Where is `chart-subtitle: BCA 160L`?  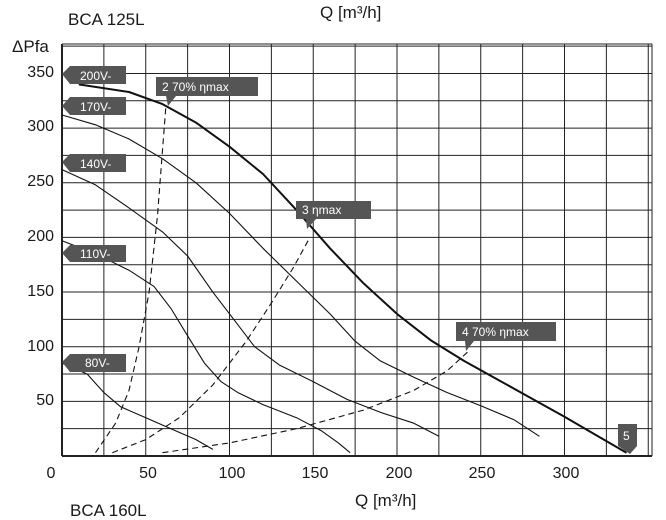
chart-subtitle: BCA 160L is located at coordinates (108, 510).